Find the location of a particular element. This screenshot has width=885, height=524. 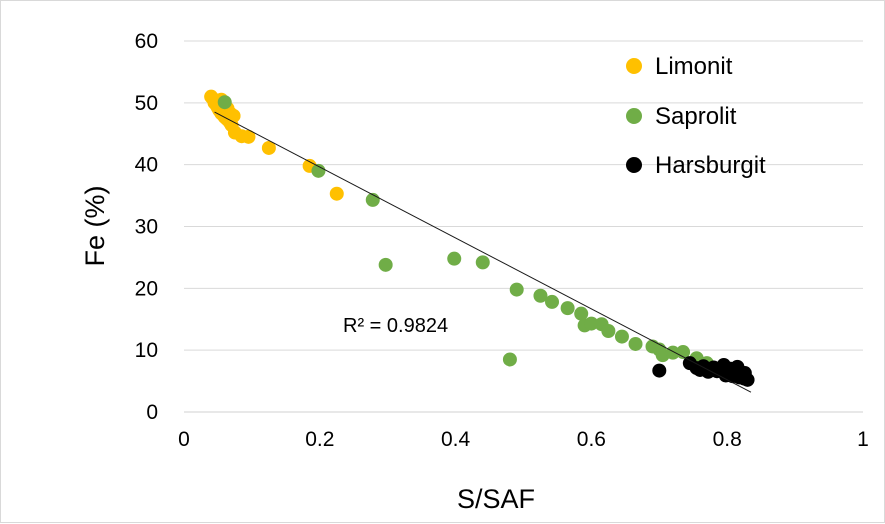

y-tick-label: 60 is located at coordinates (146, 41).